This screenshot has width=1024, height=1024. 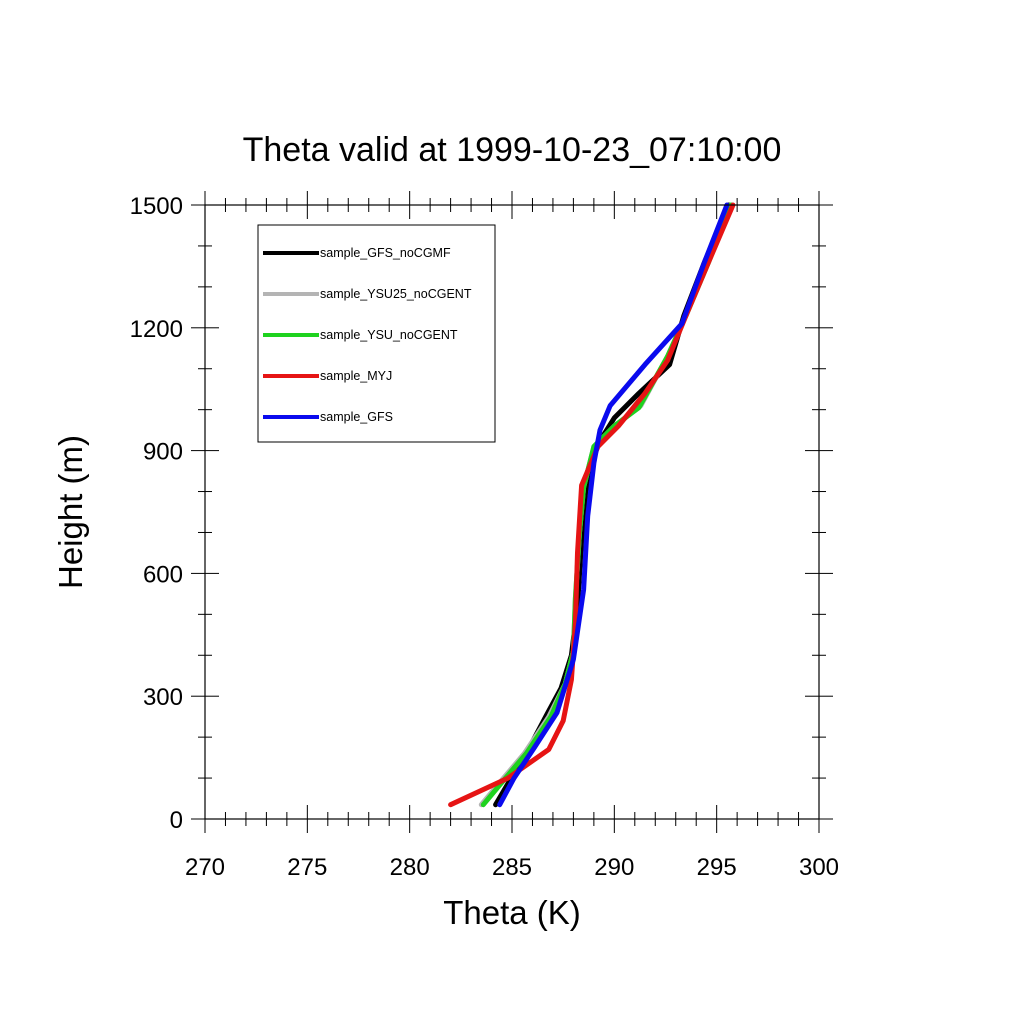 I want to click on x-tick-label: 280, so click(x=410, y=867).